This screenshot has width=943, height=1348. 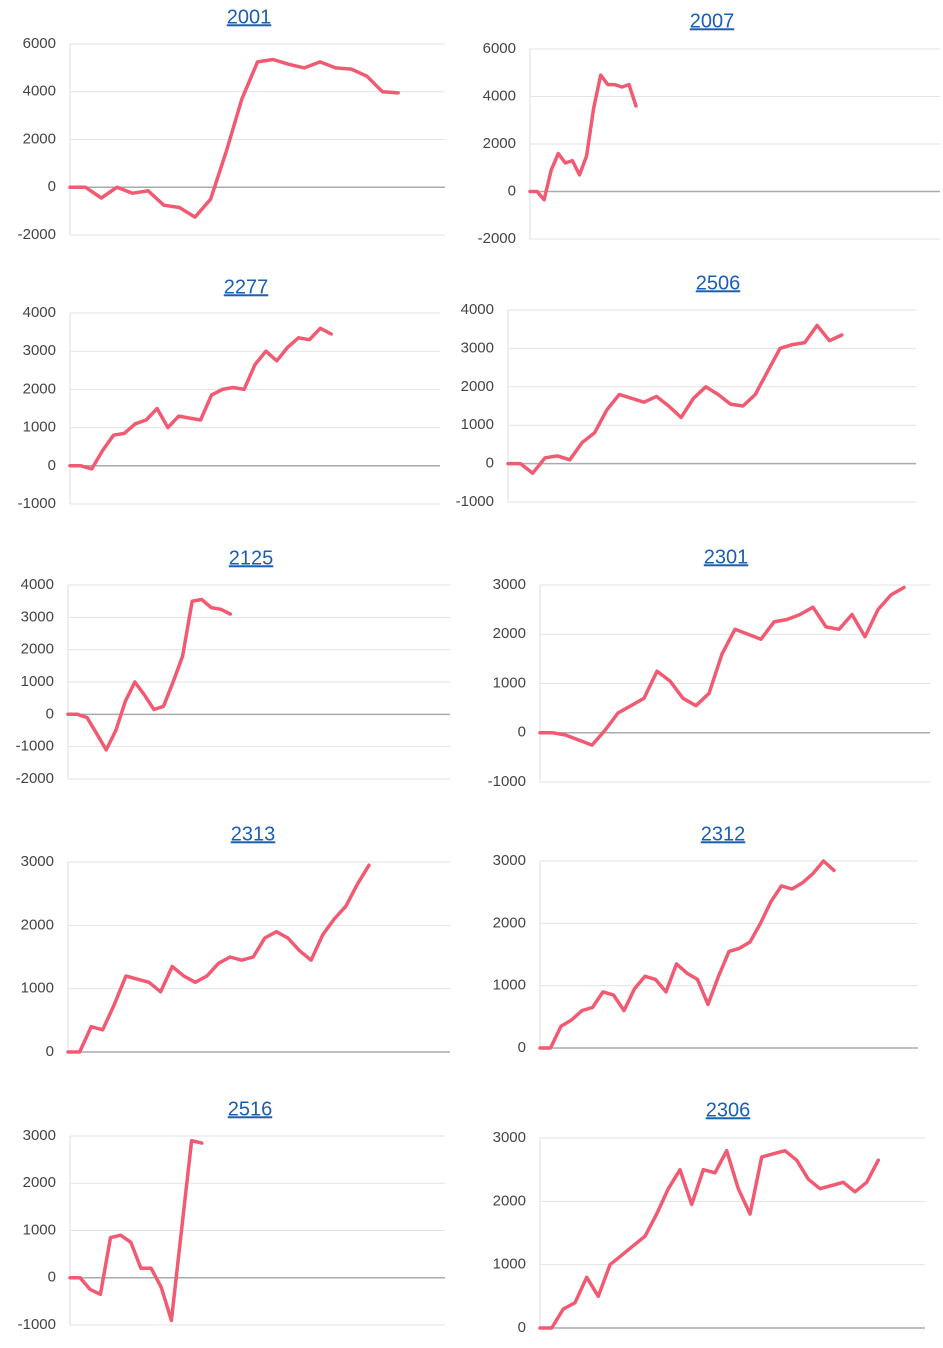 What do you see at coordinates (718, 283) in the screenshot?
I see `chart-title: 2506` at bounding box center [718, 283].